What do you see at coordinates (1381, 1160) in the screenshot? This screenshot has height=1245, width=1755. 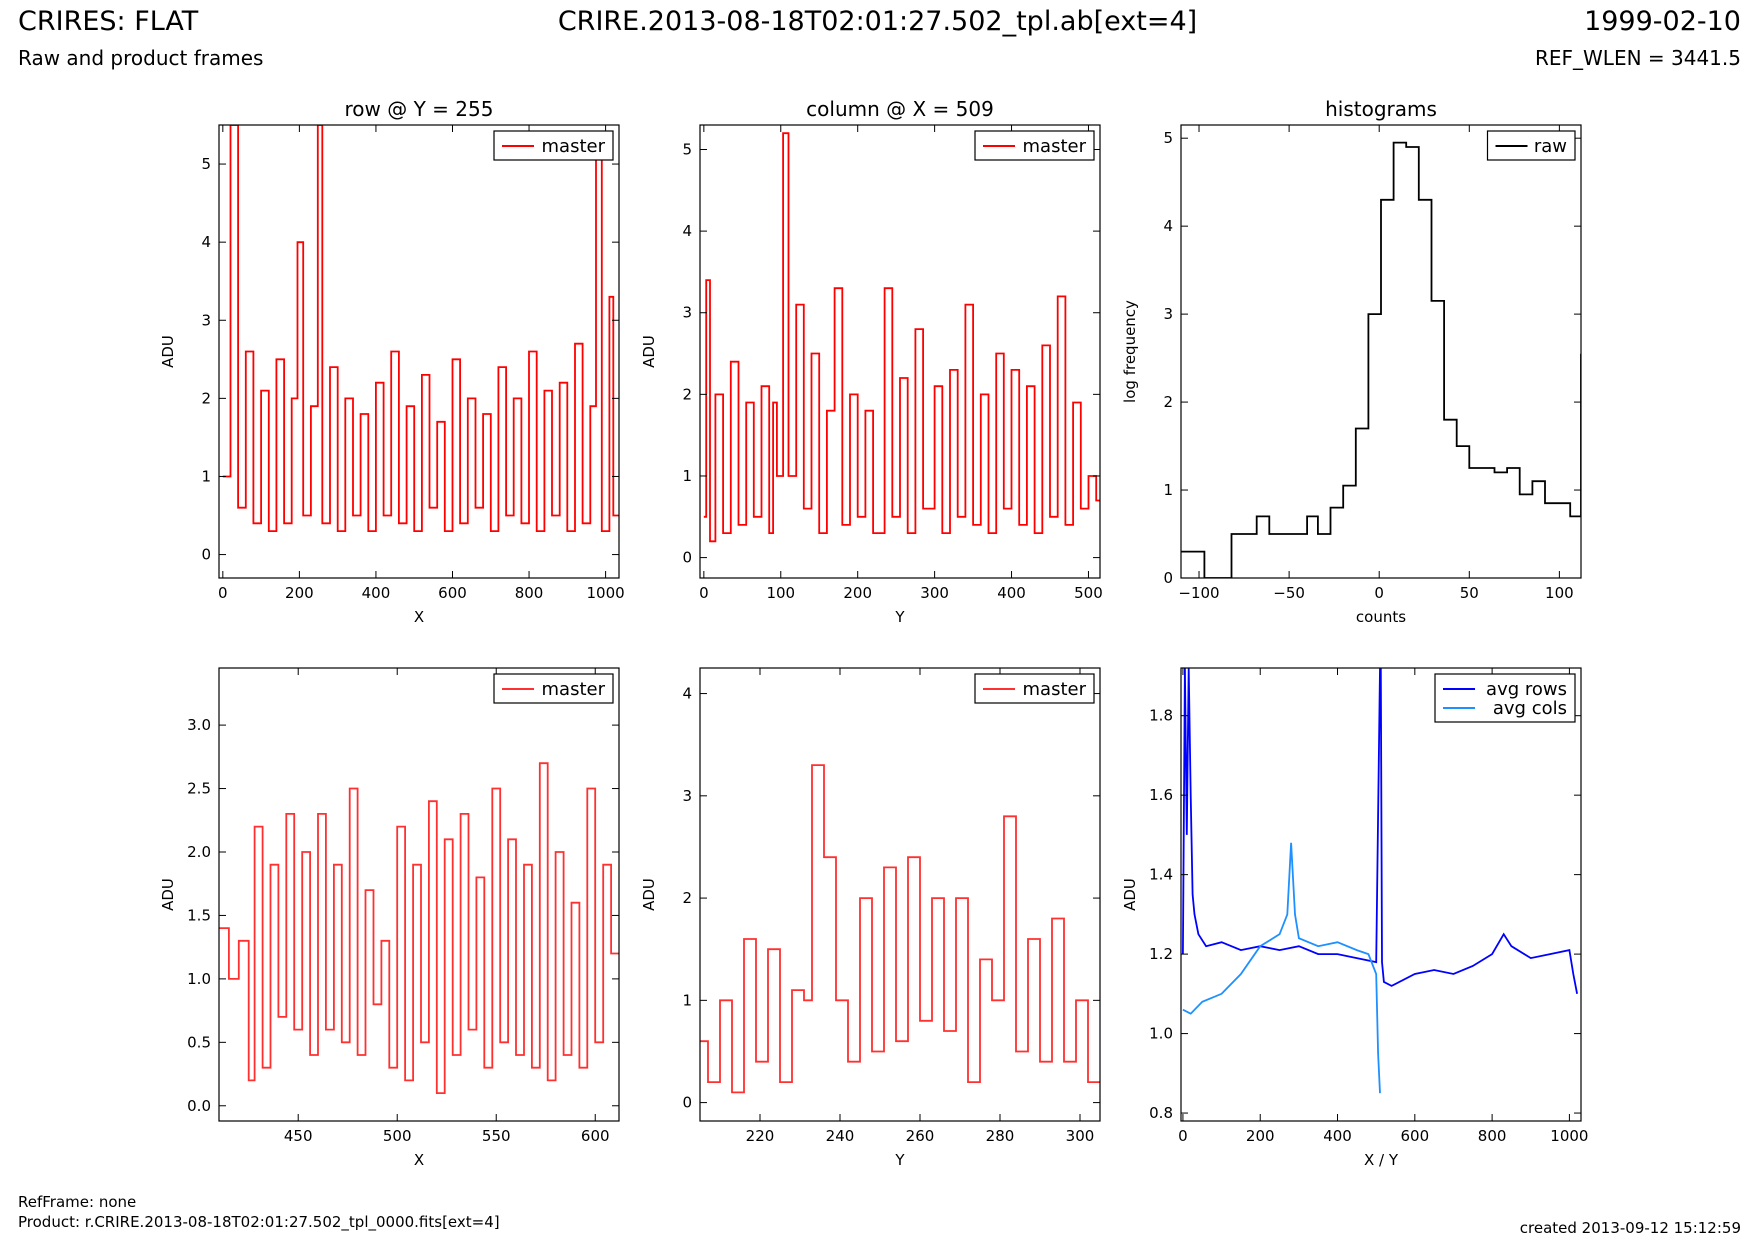 I see `x-axis-label: X / Y` at bounding box center [1381, 1160].